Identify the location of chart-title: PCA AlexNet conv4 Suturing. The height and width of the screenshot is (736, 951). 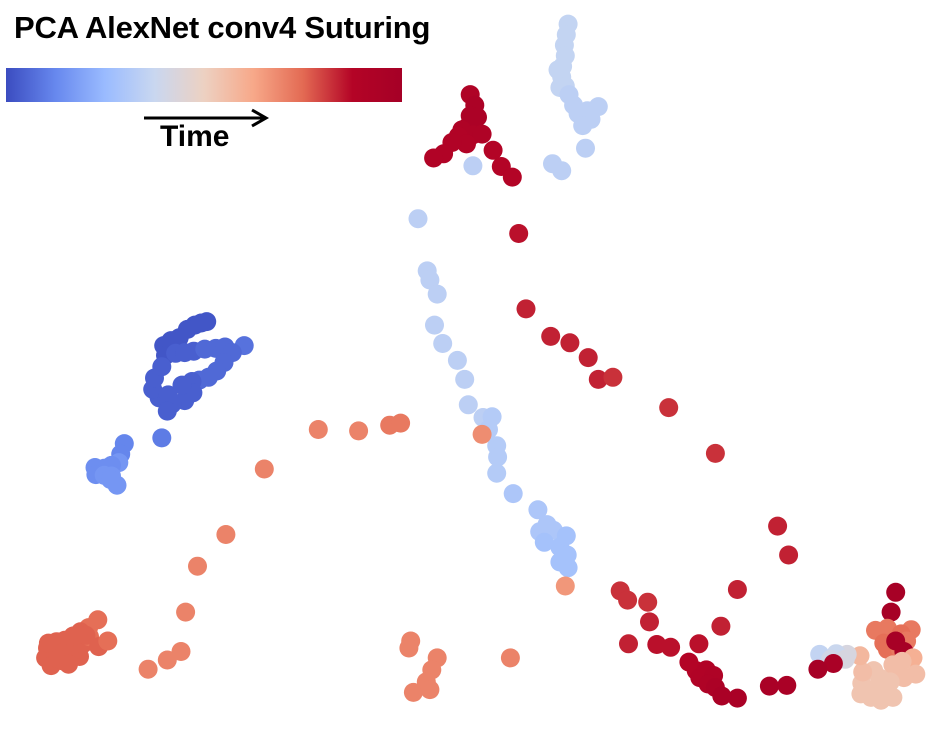
(222, 27).